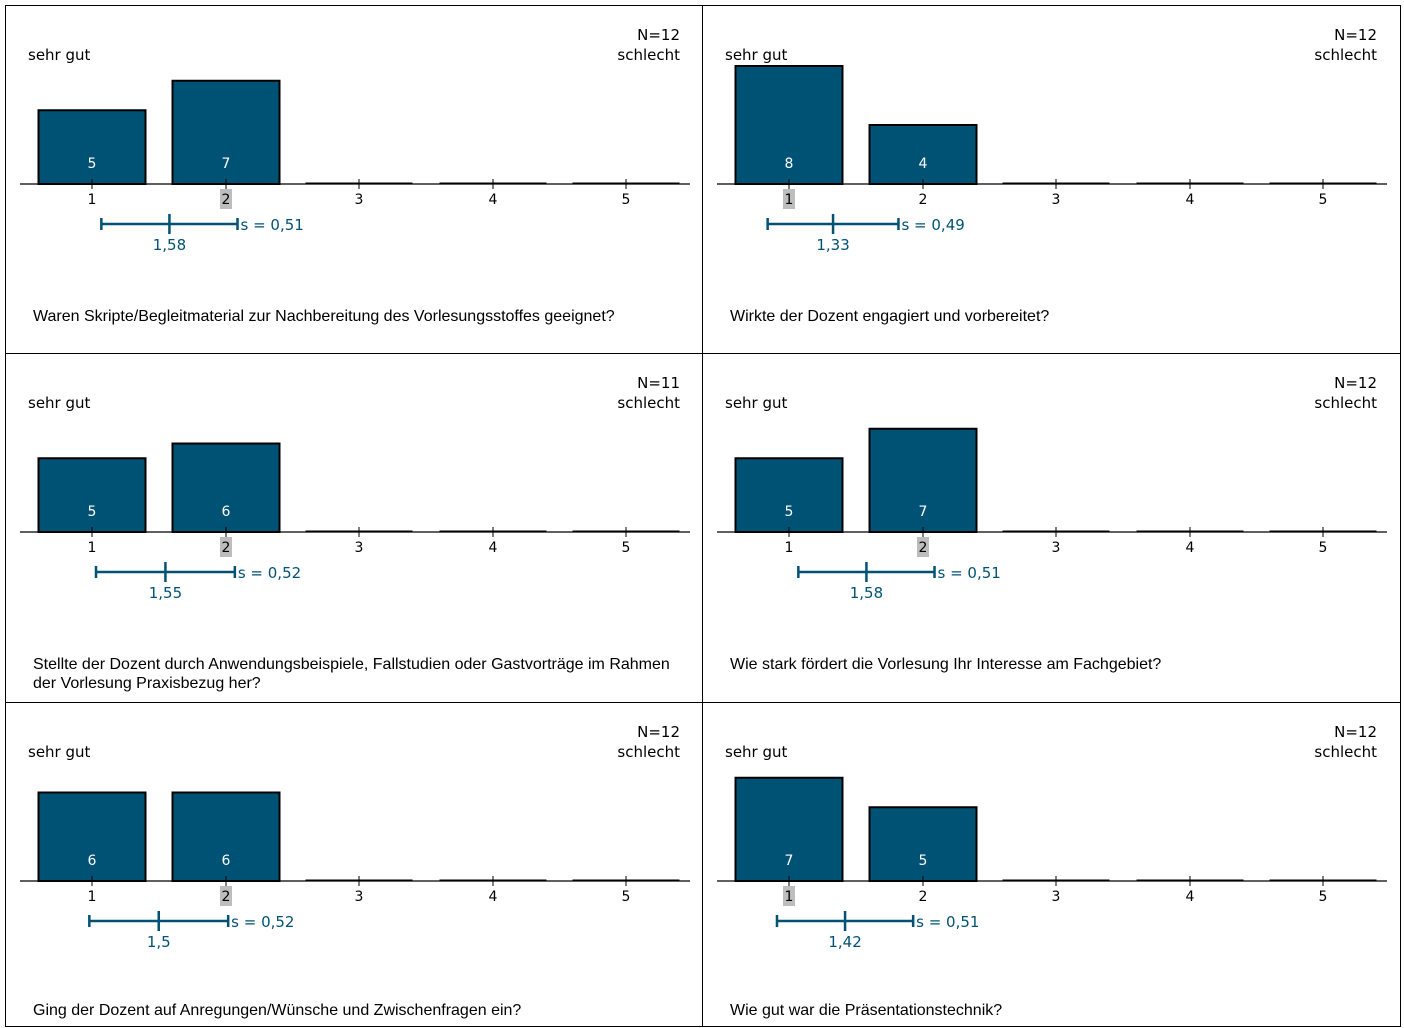 This screenshot has height=1028, width=1404. What do you see at coordinates (355, 837) in the screenshot?
I see `bar-chart: N=12 schlecht sehr gut 6 6 1 2 3 4 5 1,5 s = 0,52` at bounding box center [355, 837].